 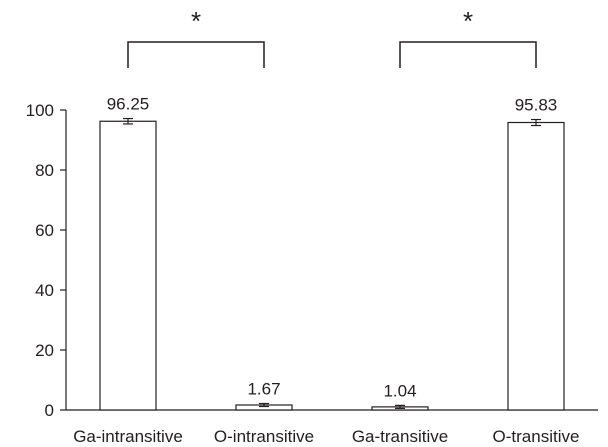 I want to click on y-tick-label: 40, so click(x=44, y=290).